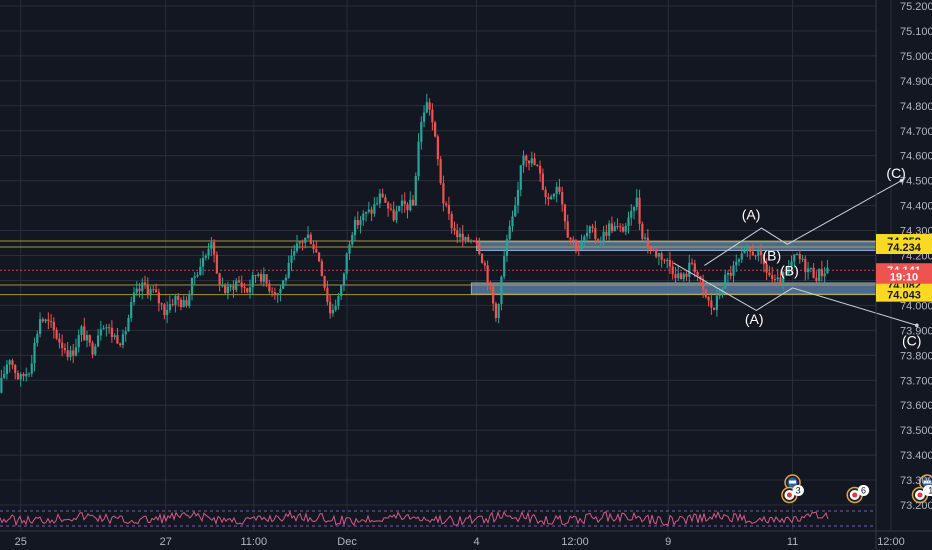 The height and width of the screenshot is (550, 932). What do you see at coordinates (793, 482) in the screenshot?
I see `flag-stripe` at bounding box center [793, 482].